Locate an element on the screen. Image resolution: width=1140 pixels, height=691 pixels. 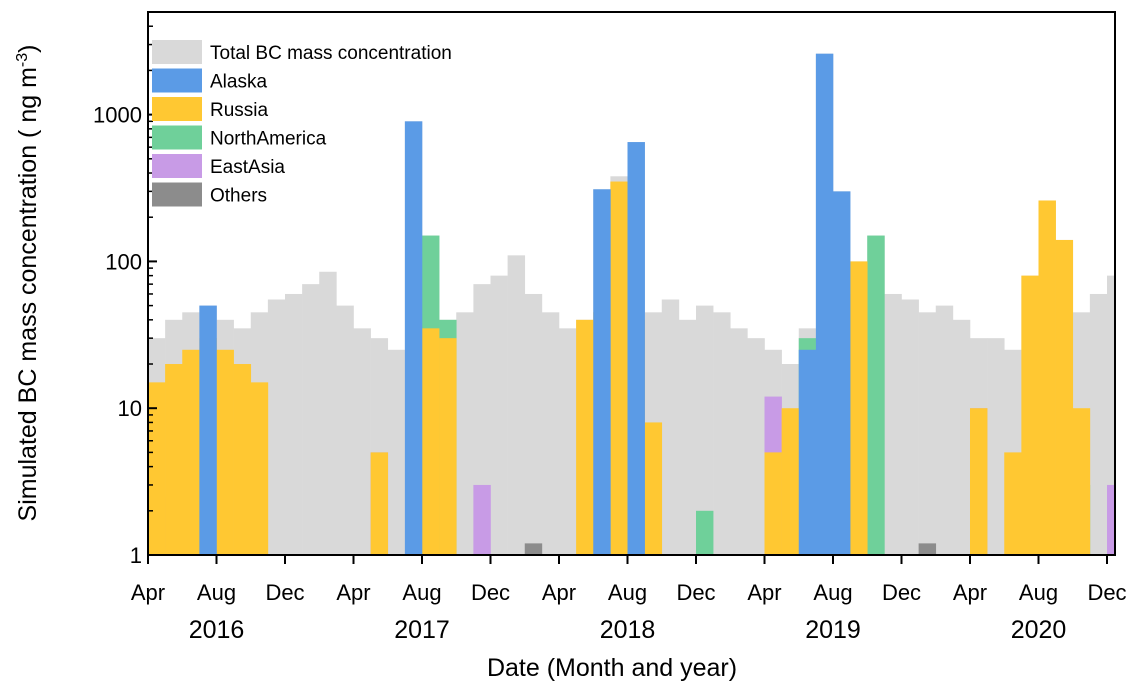
y-tick-label: 1 is located at coordinates (136, 555).